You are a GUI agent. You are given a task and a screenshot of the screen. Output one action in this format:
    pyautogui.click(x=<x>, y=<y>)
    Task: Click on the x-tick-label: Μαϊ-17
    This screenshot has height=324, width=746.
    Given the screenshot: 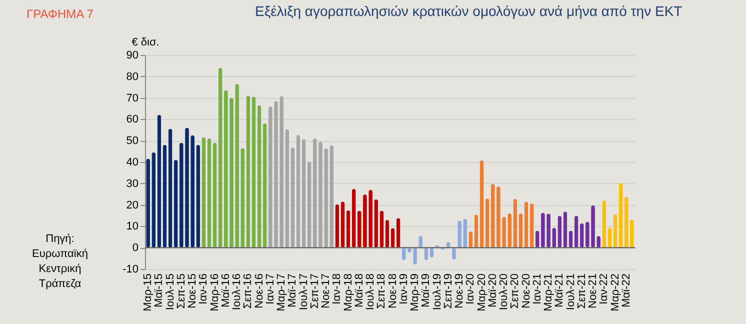 What is the action you would take?
    pyautogui.click(x=292, y=291)
    